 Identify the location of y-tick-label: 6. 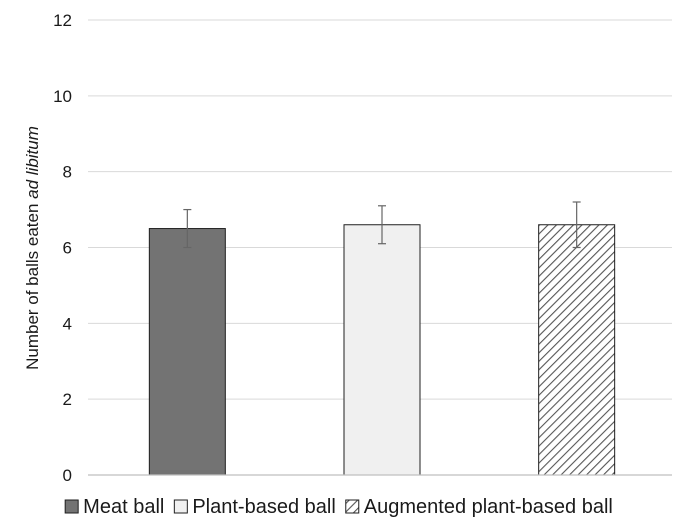
(67, 248).